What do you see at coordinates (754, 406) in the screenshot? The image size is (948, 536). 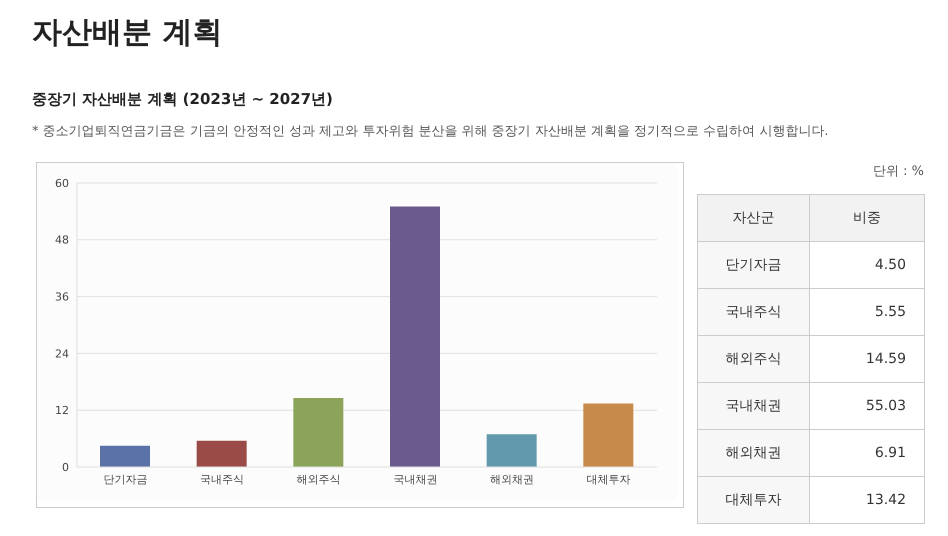 I see `category-label: 국내채권` at bounding box center [754, 406].